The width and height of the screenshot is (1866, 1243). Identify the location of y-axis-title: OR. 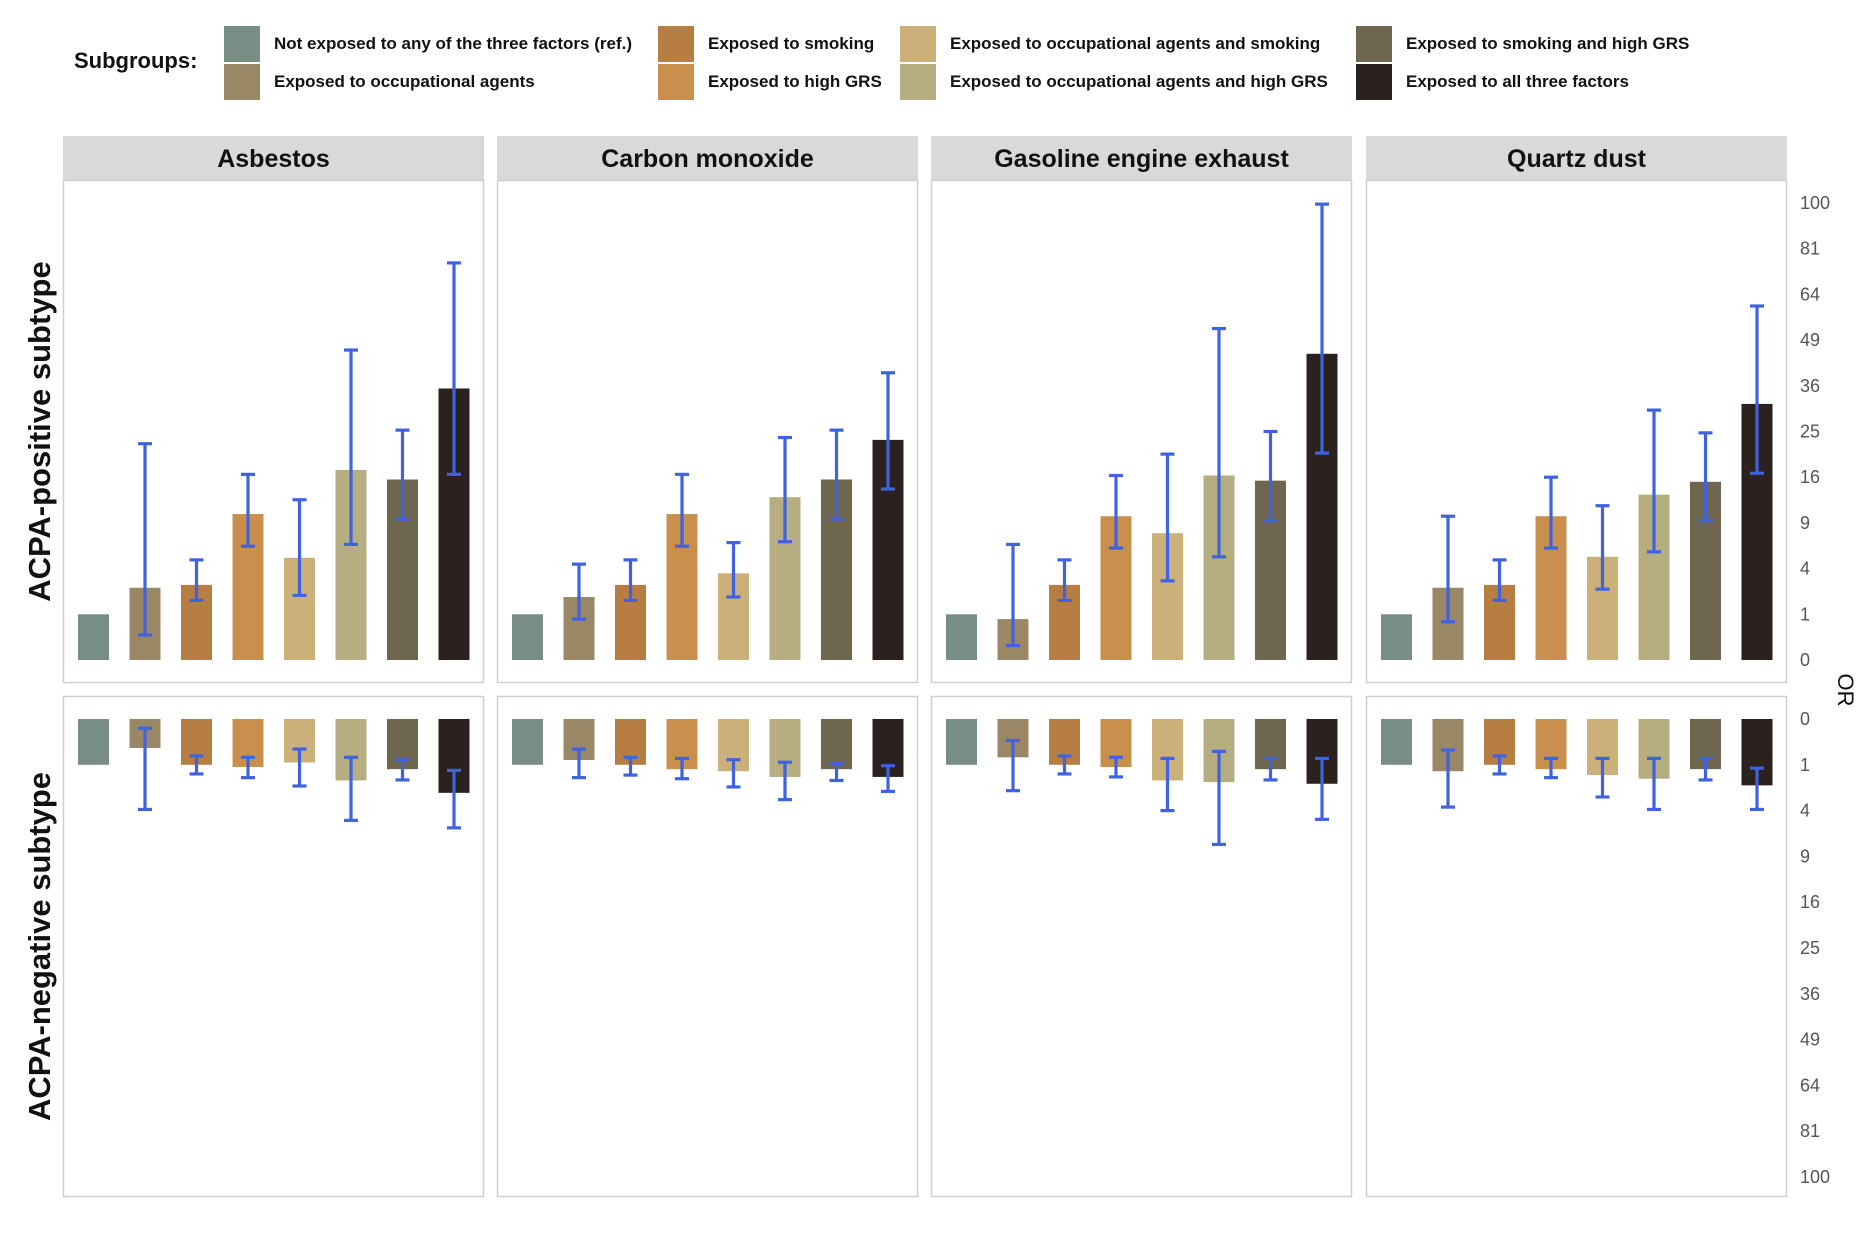
(1845, 690).